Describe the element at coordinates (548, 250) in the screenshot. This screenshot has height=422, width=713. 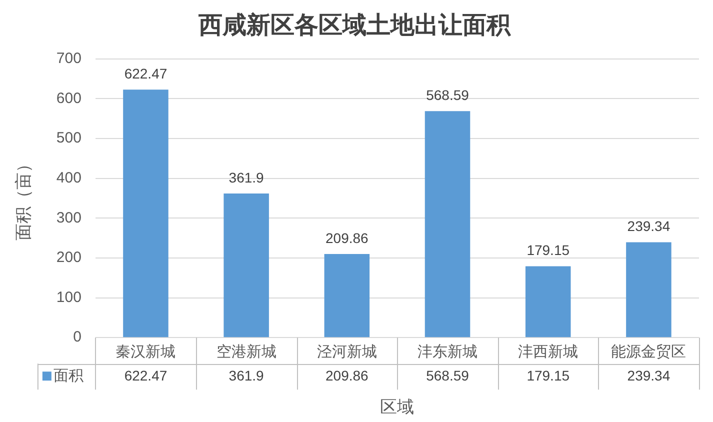
I see `annotation: 179.15` at that location.